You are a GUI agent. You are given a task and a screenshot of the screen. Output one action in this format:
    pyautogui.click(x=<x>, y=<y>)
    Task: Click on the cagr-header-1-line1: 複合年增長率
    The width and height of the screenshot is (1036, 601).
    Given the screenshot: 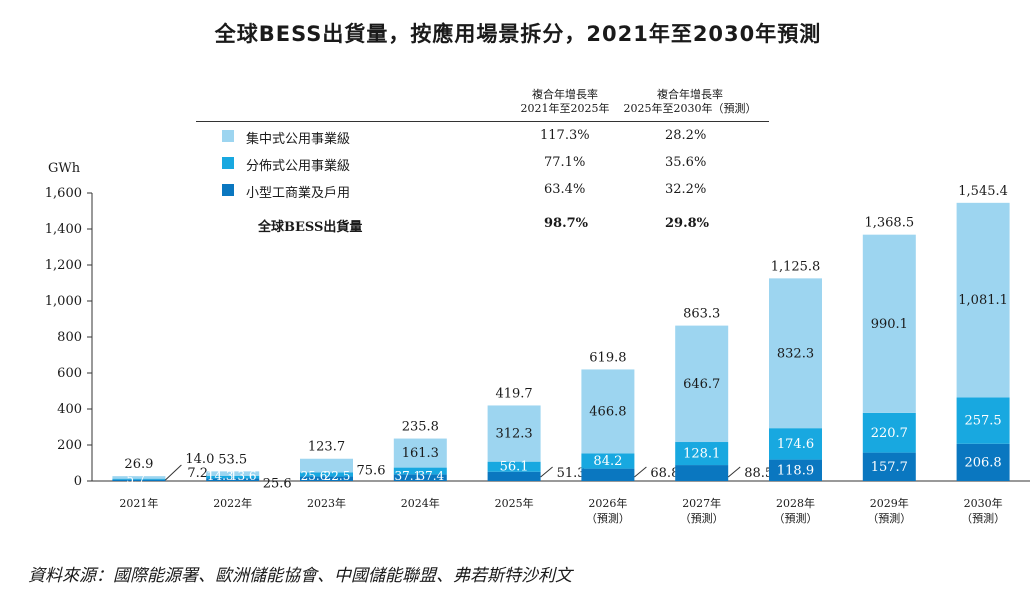 What is the action you would take?
    pyautogui.click(x=565, y=94)
    